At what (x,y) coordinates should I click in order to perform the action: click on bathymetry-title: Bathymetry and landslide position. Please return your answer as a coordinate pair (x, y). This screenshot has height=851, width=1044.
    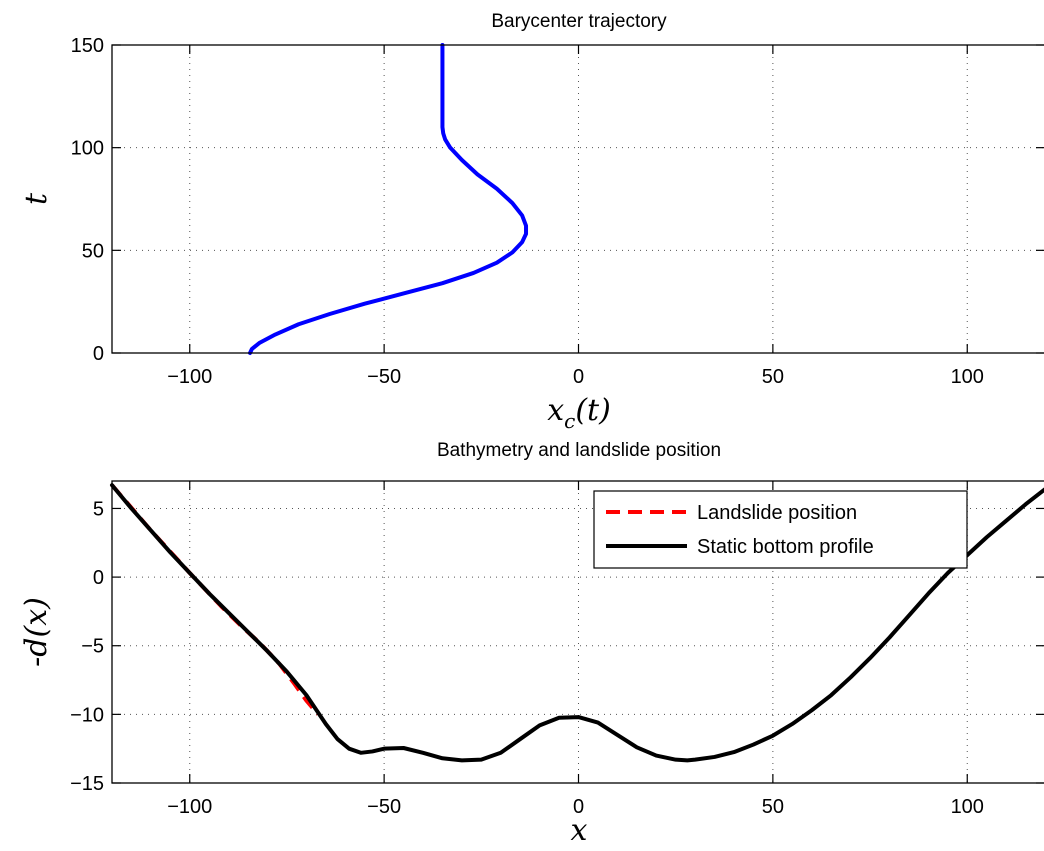
    Looking at the image, I should click on (579, 450).